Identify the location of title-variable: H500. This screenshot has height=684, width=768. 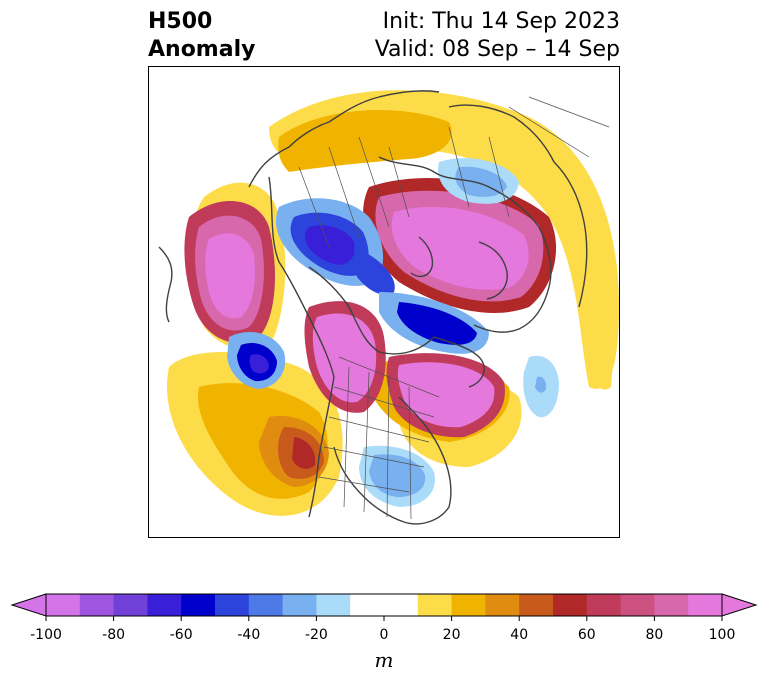
(180, 21).